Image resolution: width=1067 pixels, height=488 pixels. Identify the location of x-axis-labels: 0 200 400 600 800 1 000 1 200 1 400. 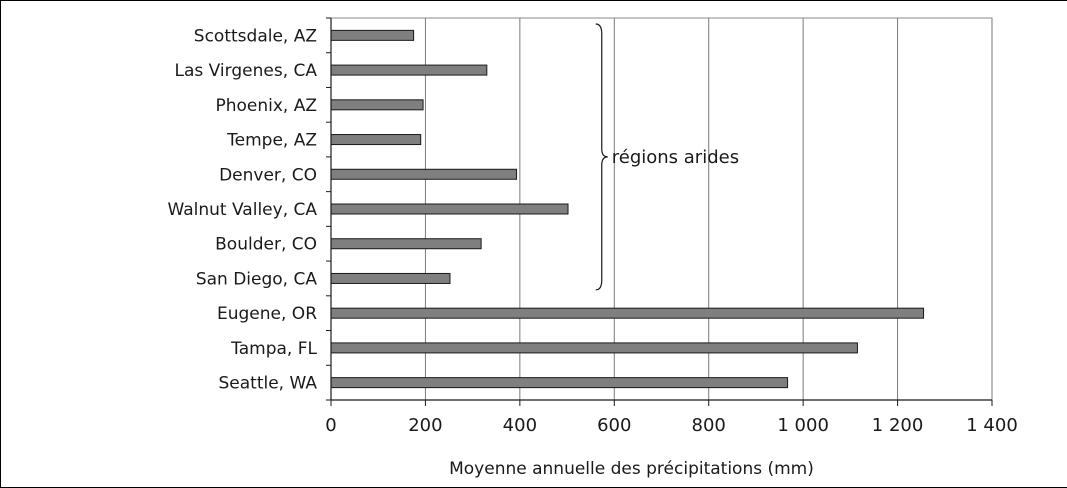
(671, 425).